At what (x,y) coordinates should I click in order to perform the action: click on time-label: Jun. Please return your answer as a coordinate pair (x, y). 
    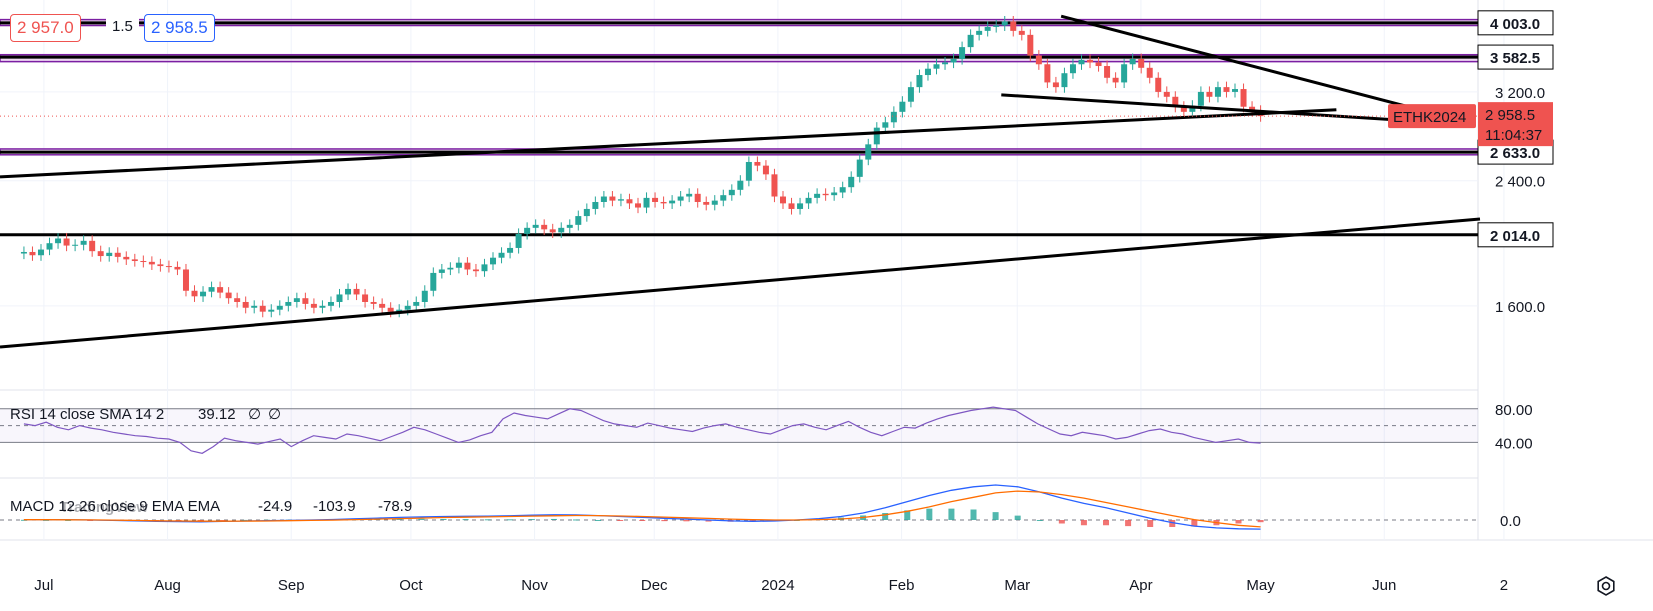
    Looking at the image, I should click on (1384, 585).